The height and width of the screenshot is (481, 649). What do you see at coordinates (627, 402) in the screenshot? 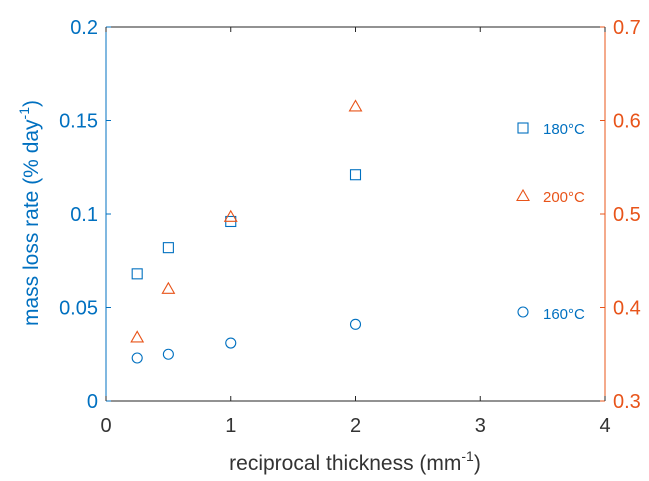
I see `y-right-tick-label: 0.3` at bounding box center [627, 402].